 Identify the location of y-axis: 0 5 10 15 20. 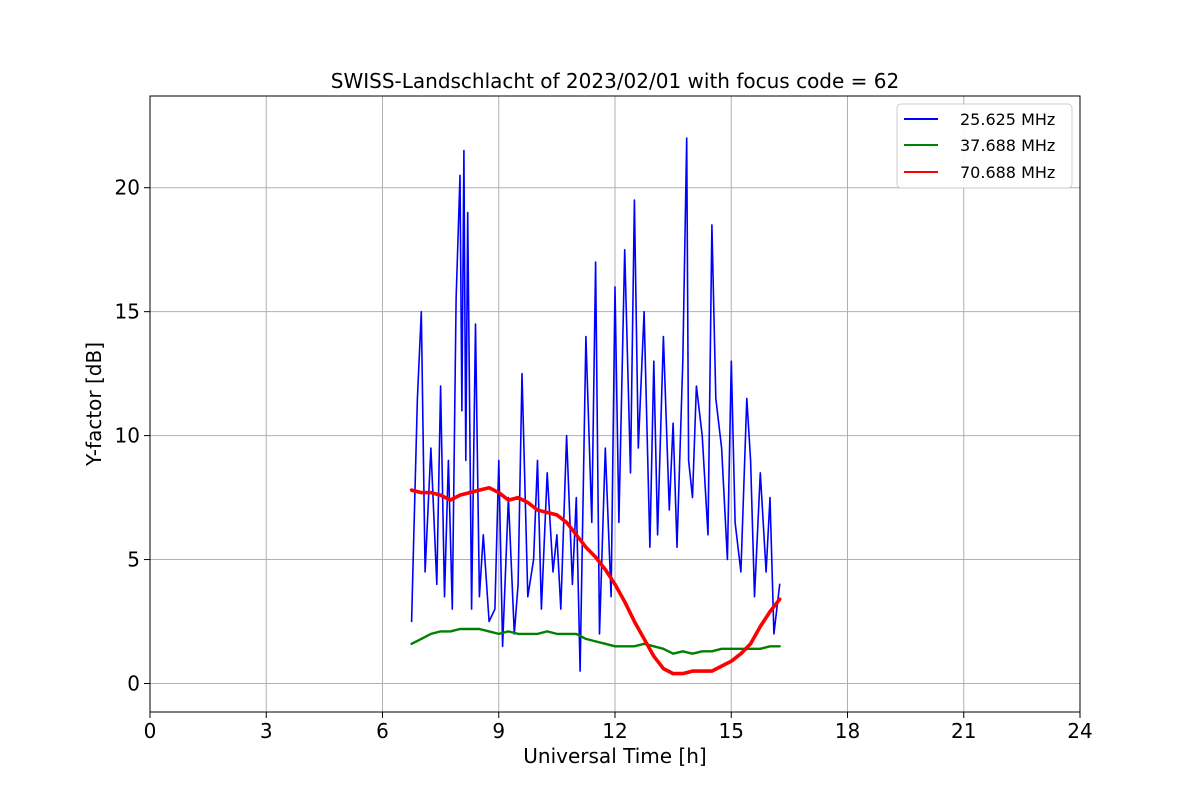
(132, 435).